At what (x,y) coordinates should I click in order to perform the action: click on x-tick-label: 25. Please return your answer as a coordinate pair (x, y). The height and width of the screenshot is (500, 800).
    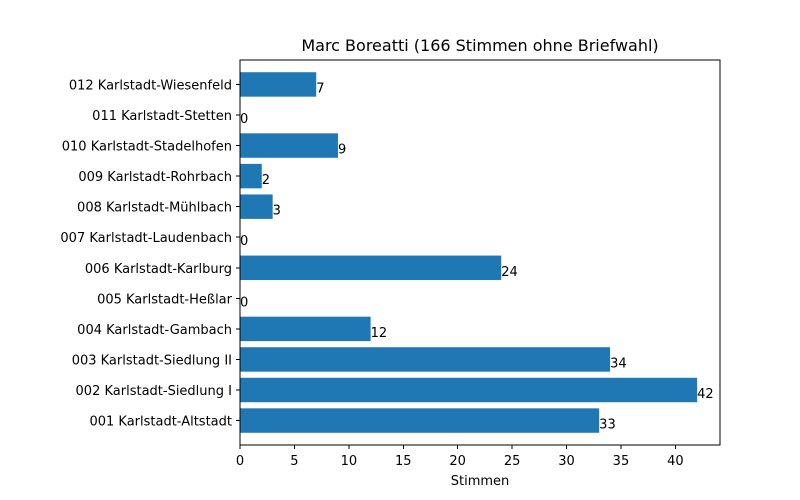
    Looking at the image, I should click on (512, 461).